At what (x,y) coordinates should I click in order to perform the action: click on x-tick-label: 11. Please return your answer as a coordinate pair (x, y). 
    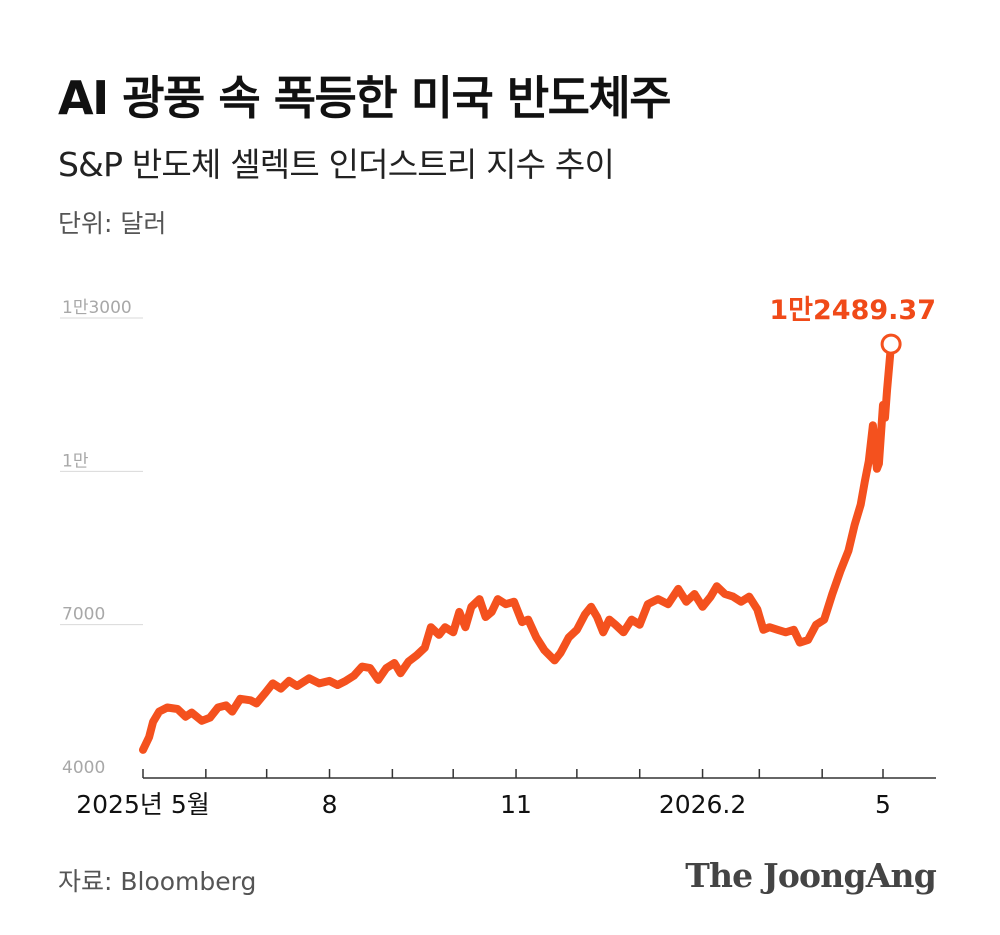
    Looking at the image, I should click on (516, 804).